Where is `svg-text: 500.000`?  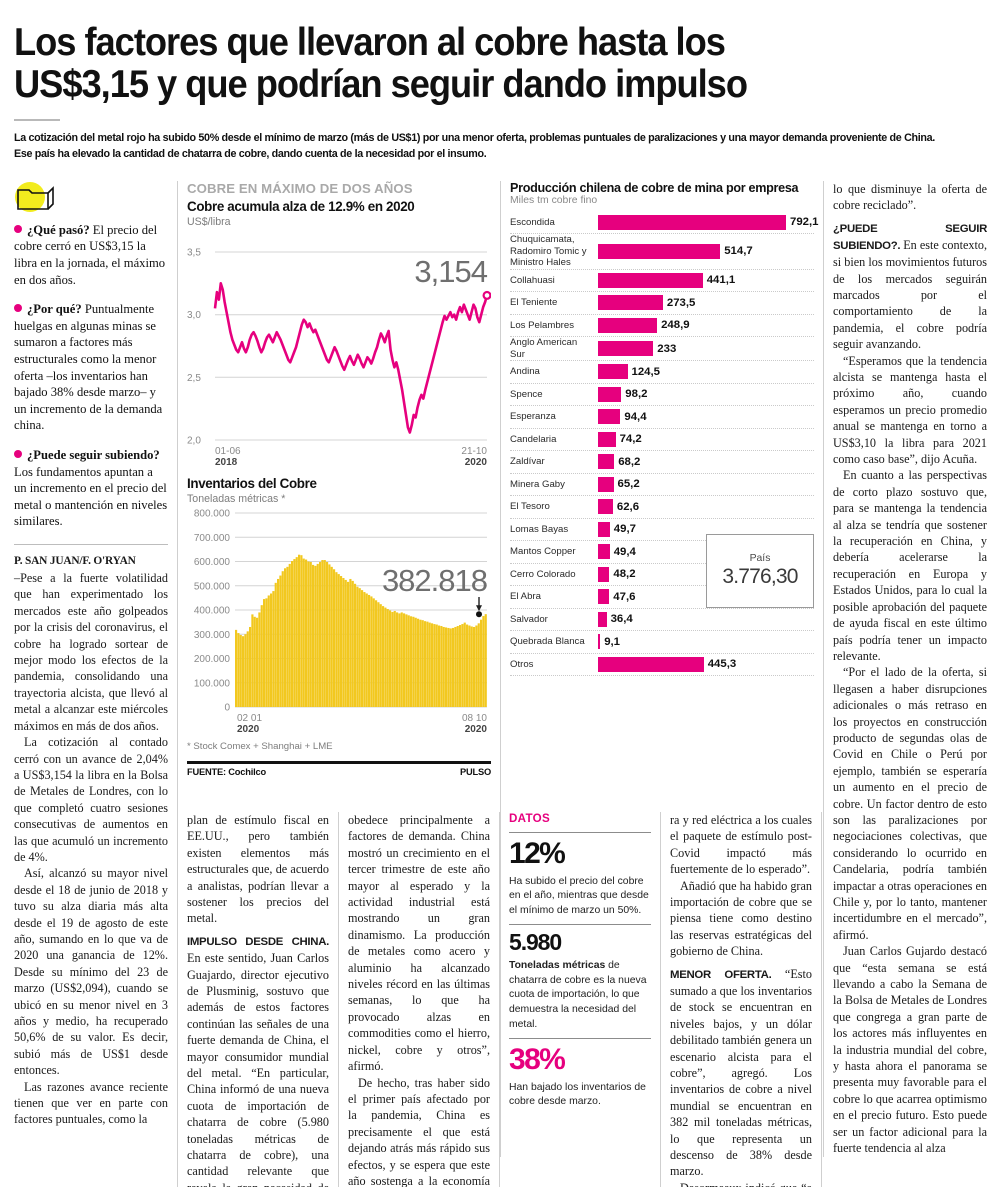 svg-text: 500.000 is located at coordinates (212, 586).